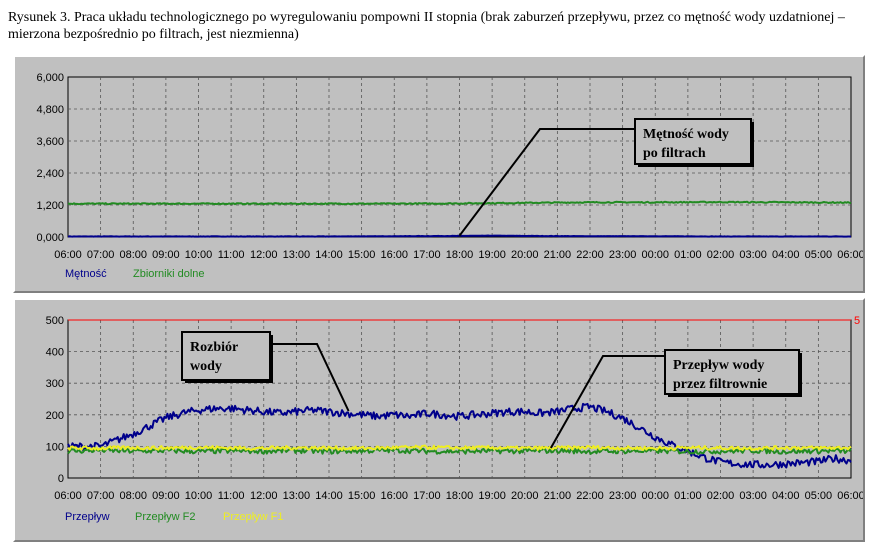 The image size is (890, 559). I want to click on annotation-text: przez filtrownie, so click(720, 384).